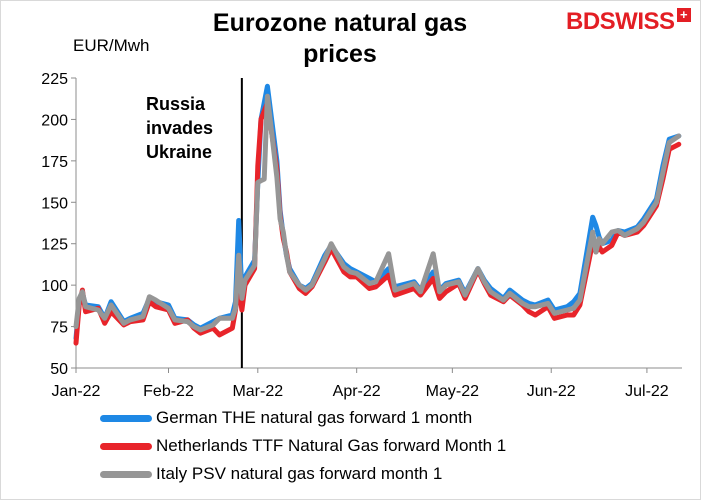 This screenshot has height=500, width=701. I want to click on legend-label-italy: Italy PSV natural gas forward month 1, so click(299, 473).